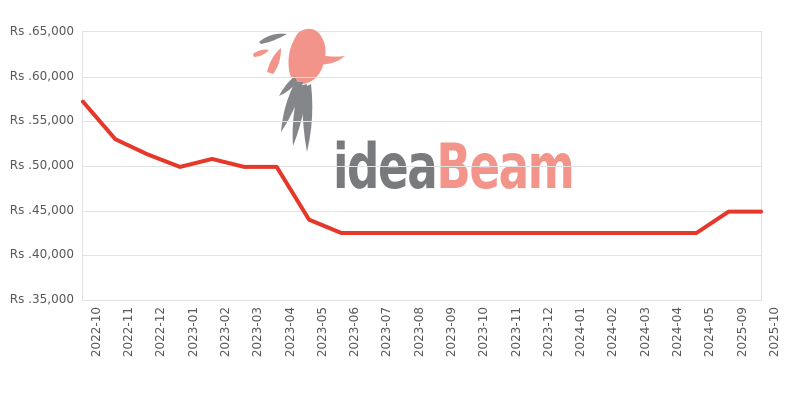  Describe the element at coordinates (515, 332) in the screenshot. I see `x-axis-label: 2023-11` at that location.